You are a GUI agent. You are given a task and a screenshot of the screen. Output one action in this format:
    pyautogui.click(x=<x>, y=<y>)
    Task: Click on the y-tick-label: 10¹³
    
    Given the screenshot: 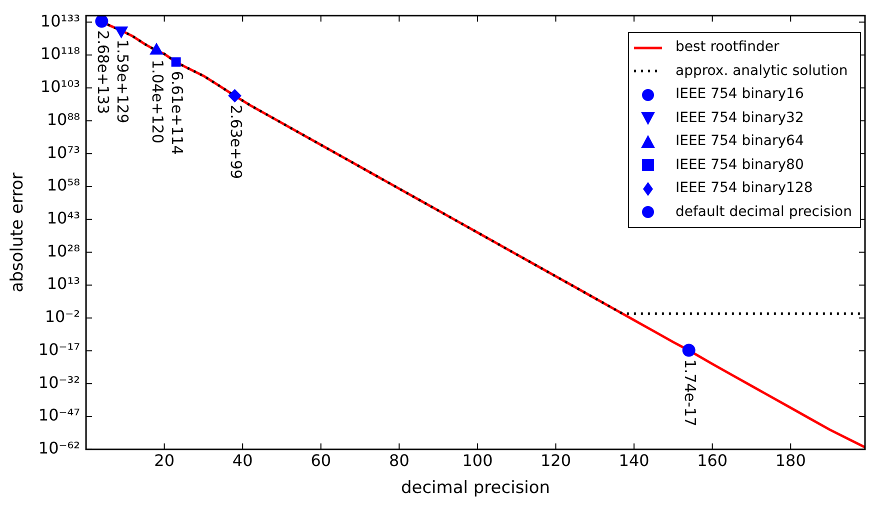 What is the action you would take?
    pyautogui.click(x=63, y=284)
    